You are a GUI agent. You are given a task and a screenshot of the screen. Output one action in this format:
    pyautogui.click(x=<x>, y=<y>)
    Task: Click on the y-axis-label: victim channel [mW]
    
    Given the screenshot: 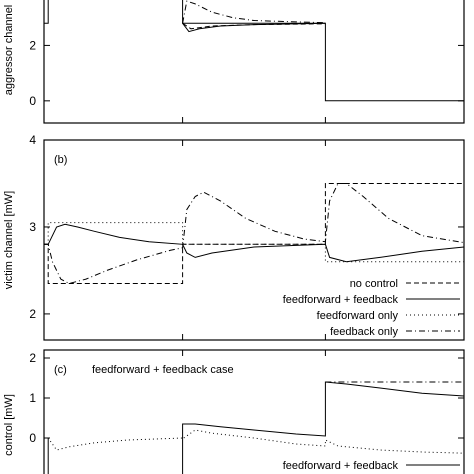 What is the action you would take?
    pyautogui.click(x=9, y=240)
    